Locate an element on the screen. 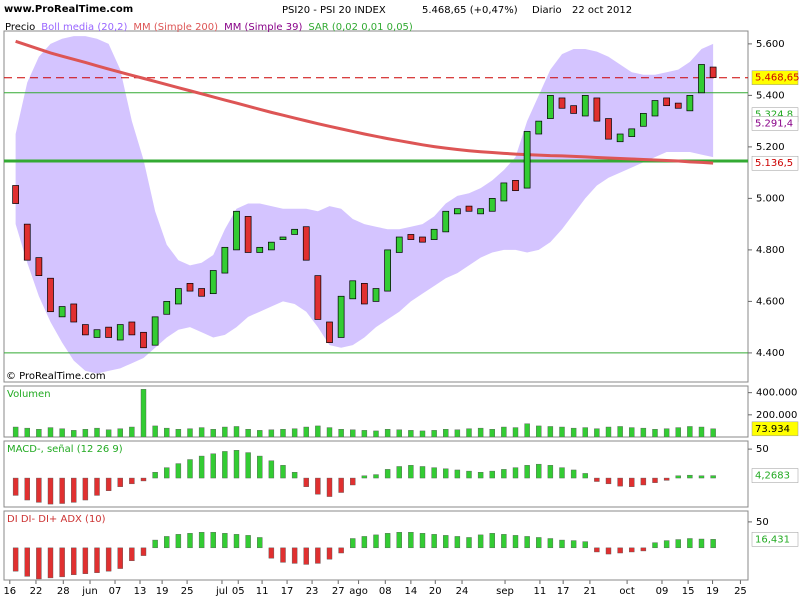  site: www.ProRealTime.com is located at coordinates (68, 9).